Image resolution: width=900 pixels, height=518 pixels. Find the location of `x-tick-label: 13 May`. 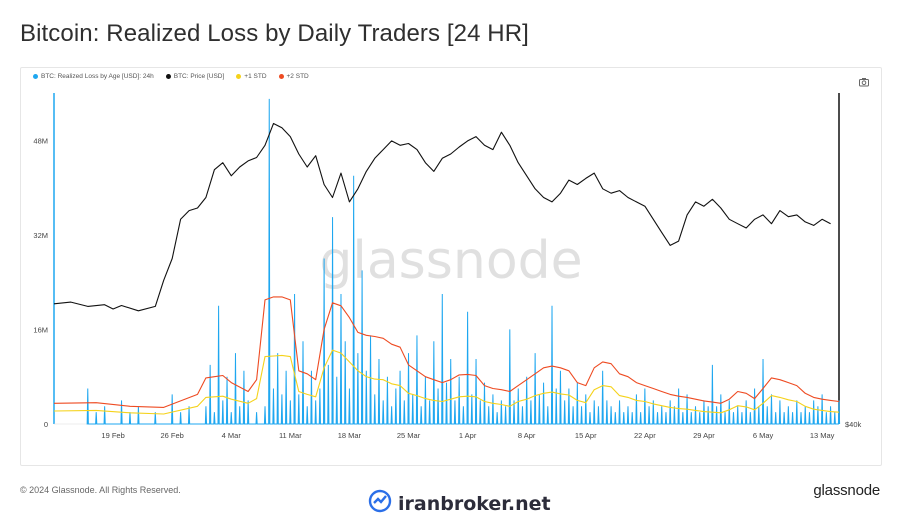

x-tick-label: 13 May is located at coordinates (822, 435).